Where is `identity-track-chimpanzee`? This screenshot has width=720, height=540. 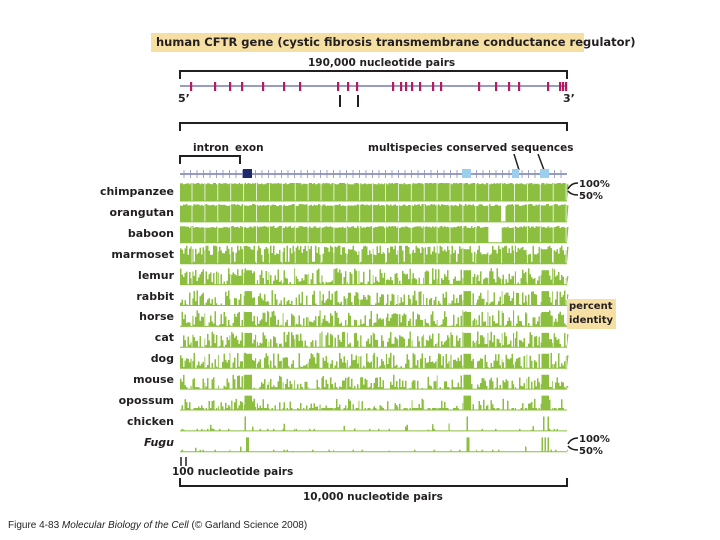 identity-track-chimpanzee is located at coordinates (374, 192).